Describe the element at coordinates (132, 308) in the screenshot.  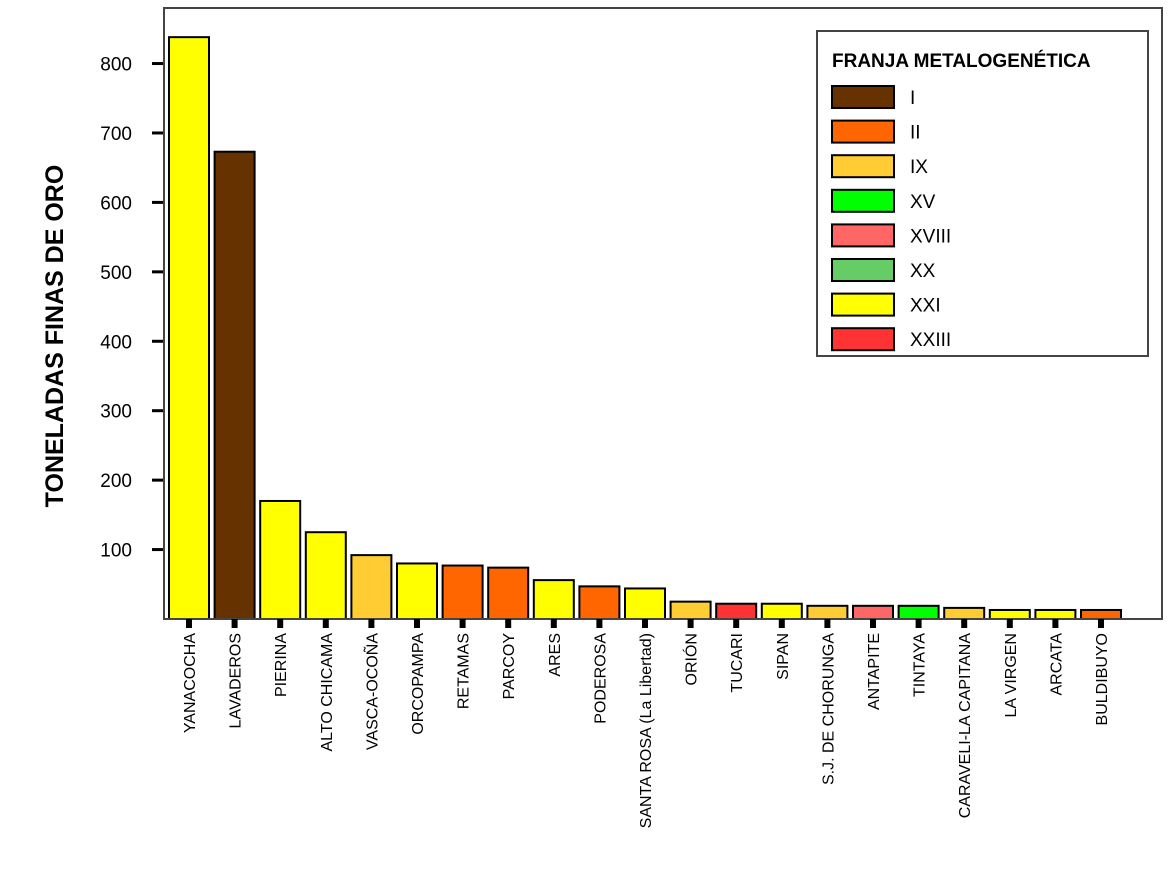
I see `y-axis: 100 200 300 400 500 600 700 800` at that location.